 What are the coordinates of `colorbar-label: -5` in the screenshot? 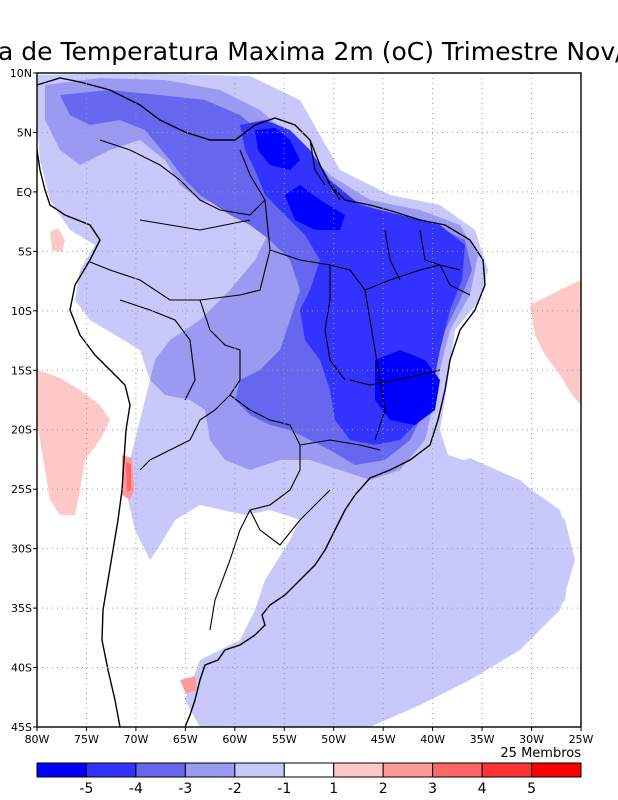 It's located at (86, 789).